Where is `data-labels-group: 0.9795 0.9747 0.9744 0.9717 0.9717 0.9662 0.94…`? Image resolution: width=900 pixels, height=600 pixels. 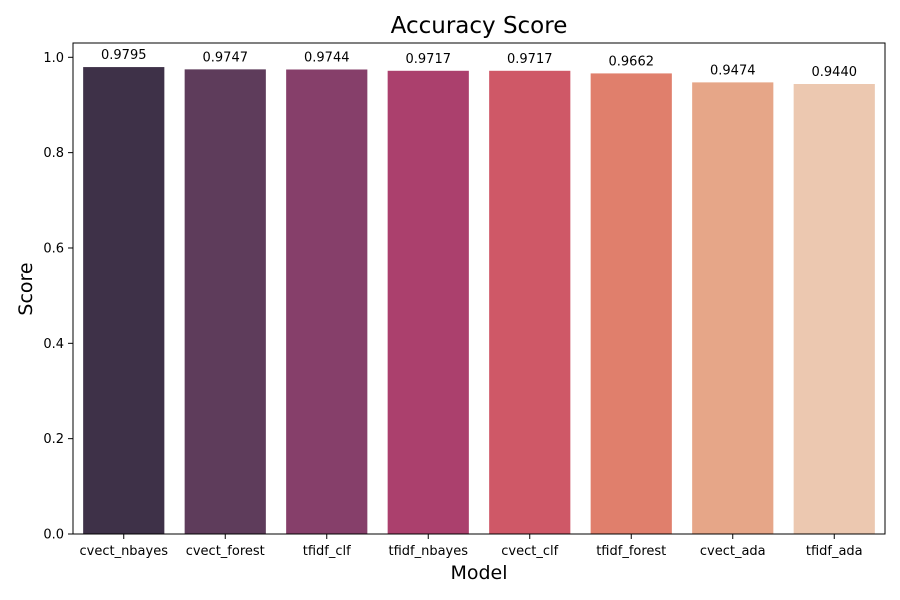 data-labels-group: 0.9795 0.9747 0.9744 0.9717 0.9717 0.9662 0.94… is located at coordinates (479, 64).